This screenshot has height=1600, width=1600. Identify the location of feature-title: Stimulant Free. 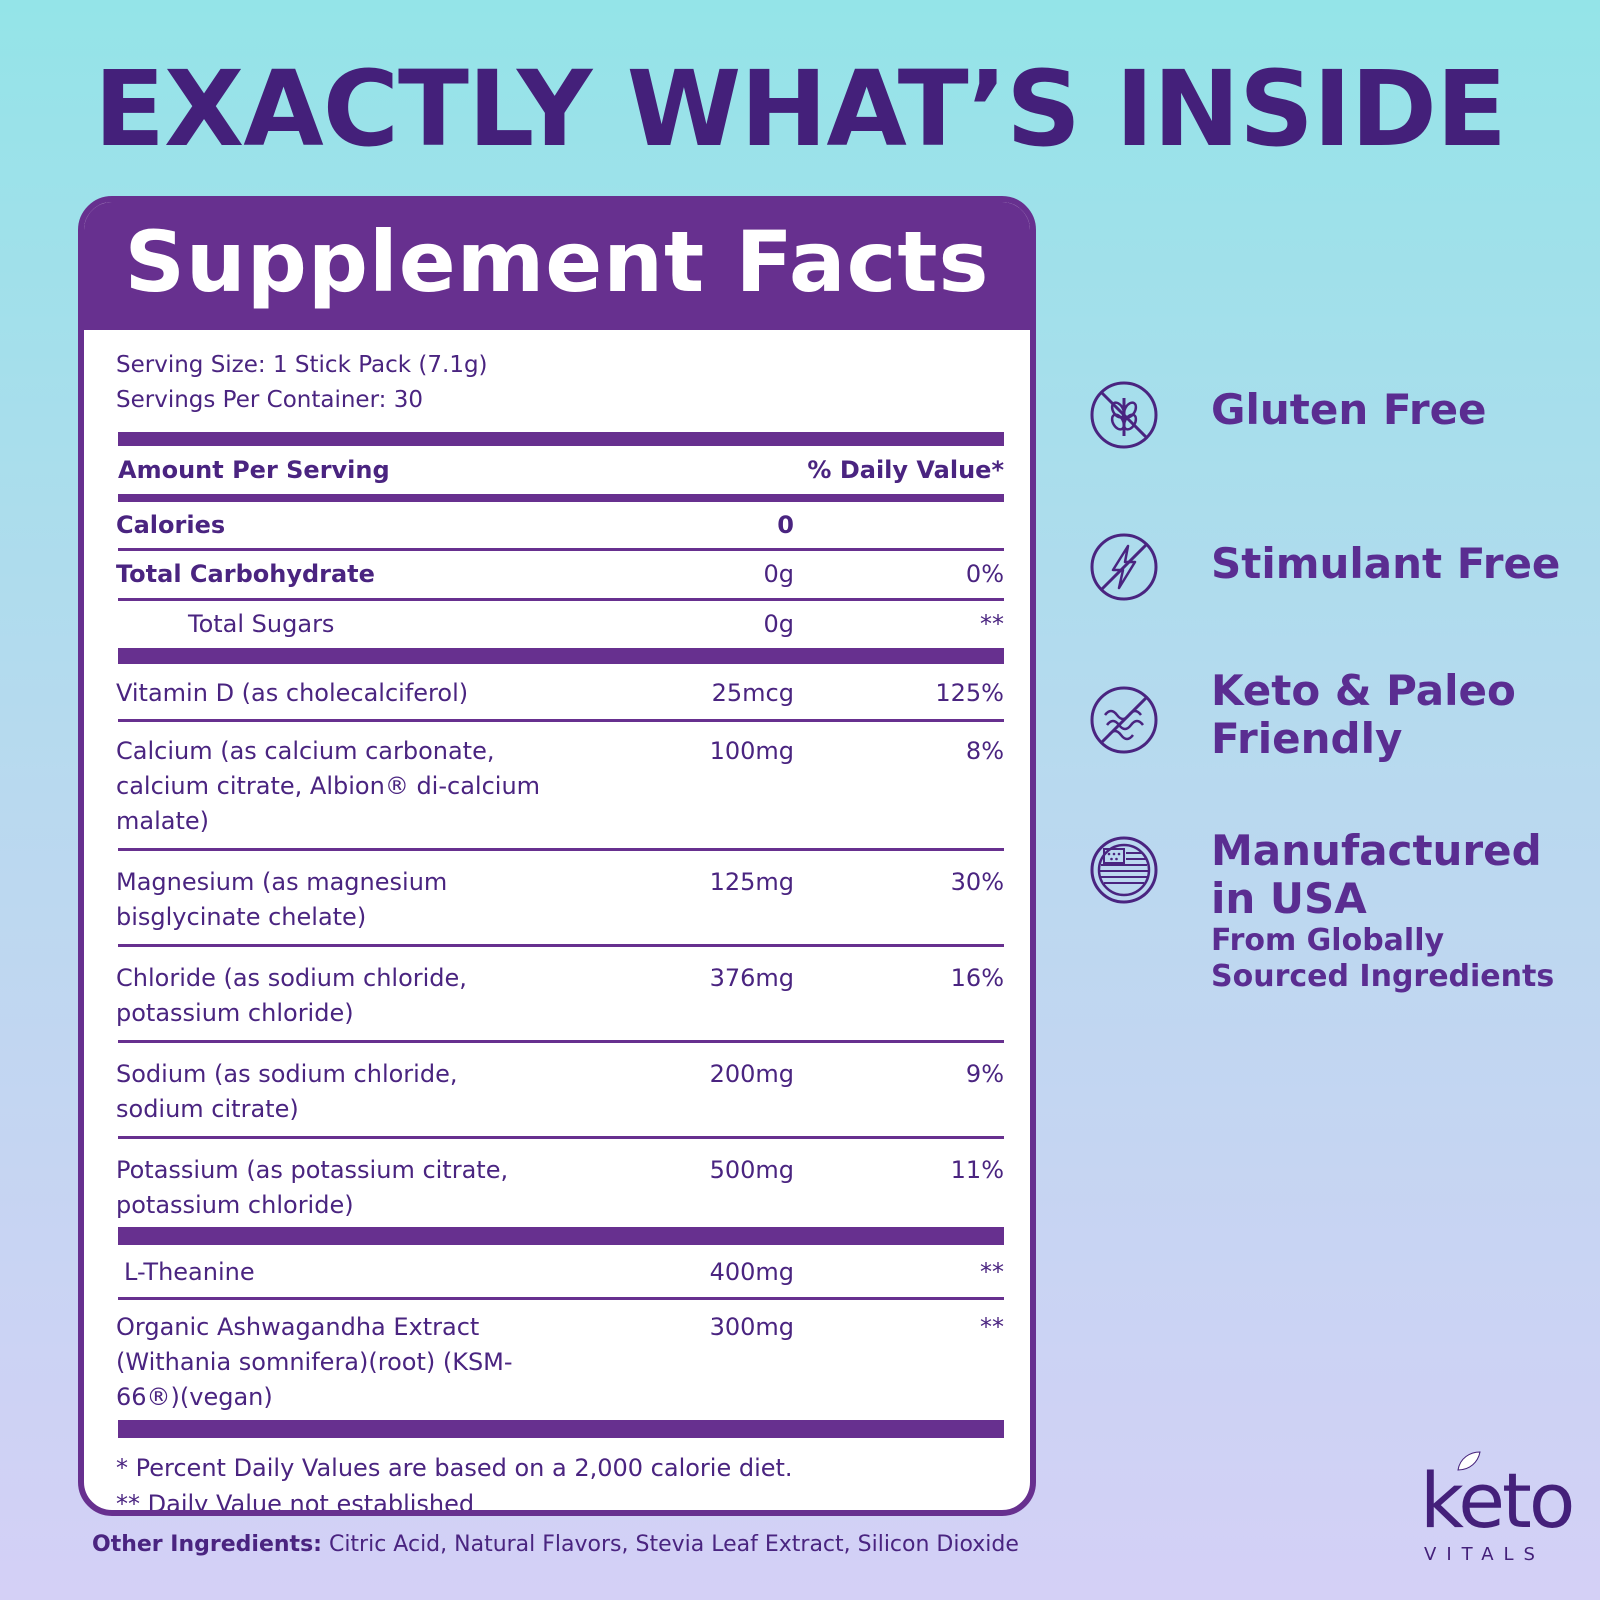
(1386, 563).